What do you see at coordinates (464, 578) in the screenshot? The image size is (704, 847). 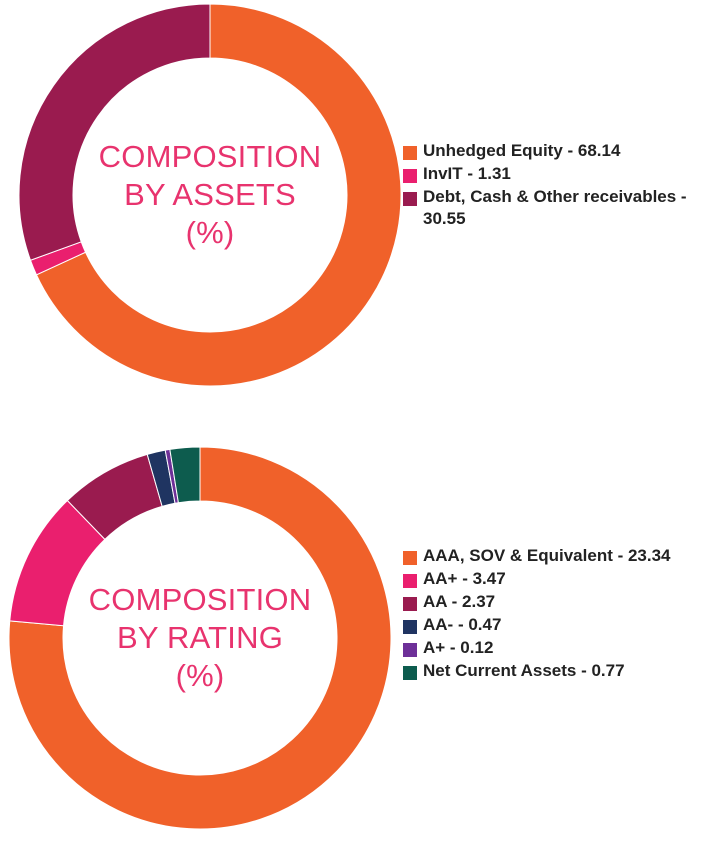 I see `legend-label: AA+ - 3.47` at bounding box center [464, 578].